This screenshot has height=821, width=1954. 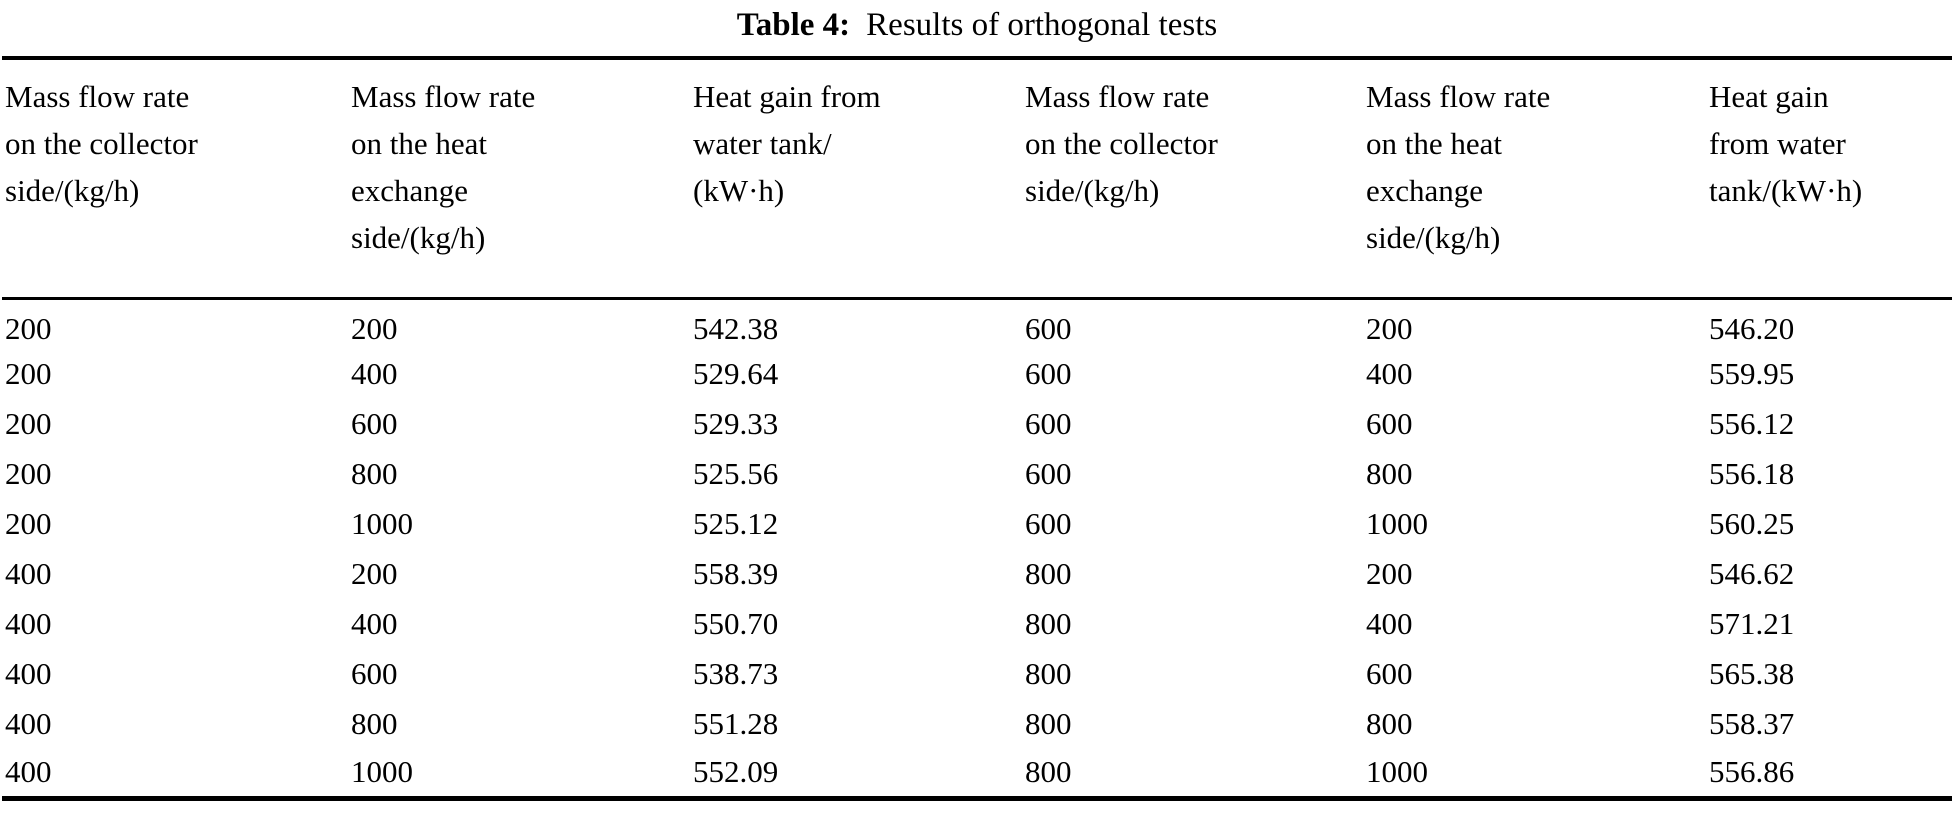 I want to click on cell-r7-c3: 550.70, so click(x=736, y=623).